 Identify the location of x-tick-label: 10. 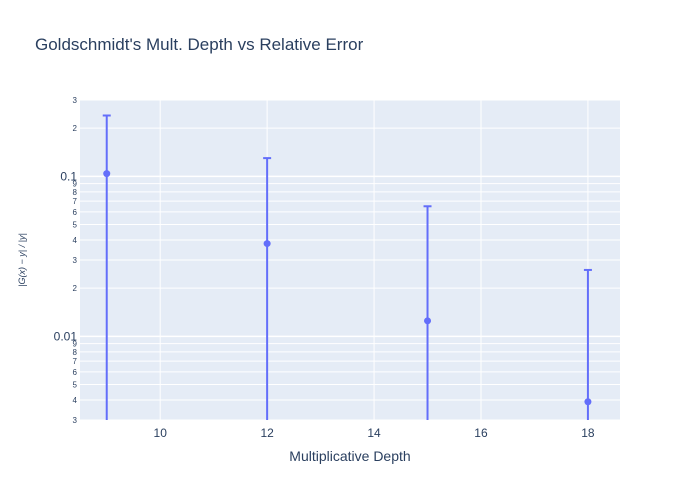
(161, 433).